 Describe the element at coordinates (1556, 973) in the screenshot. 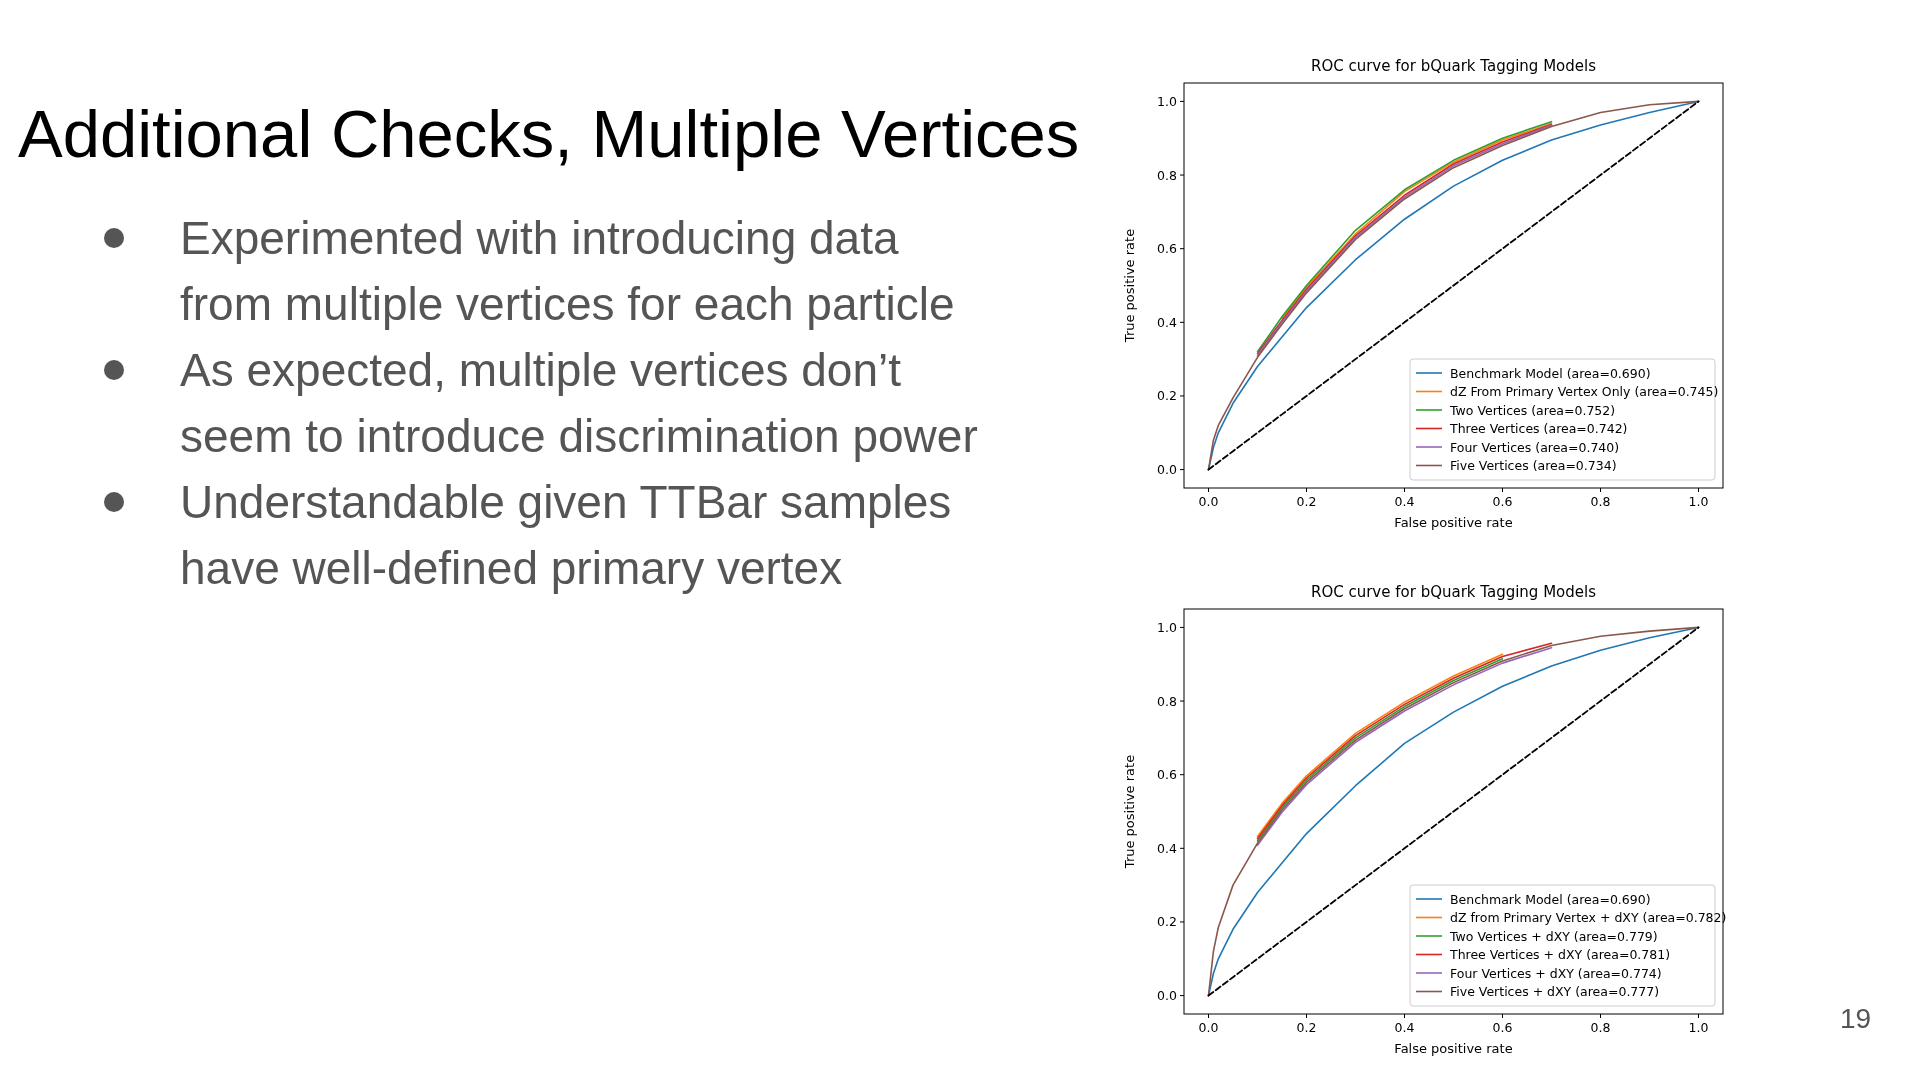

I see `legend-label: Four Vertices + dXY (area=0.774)` at that location.